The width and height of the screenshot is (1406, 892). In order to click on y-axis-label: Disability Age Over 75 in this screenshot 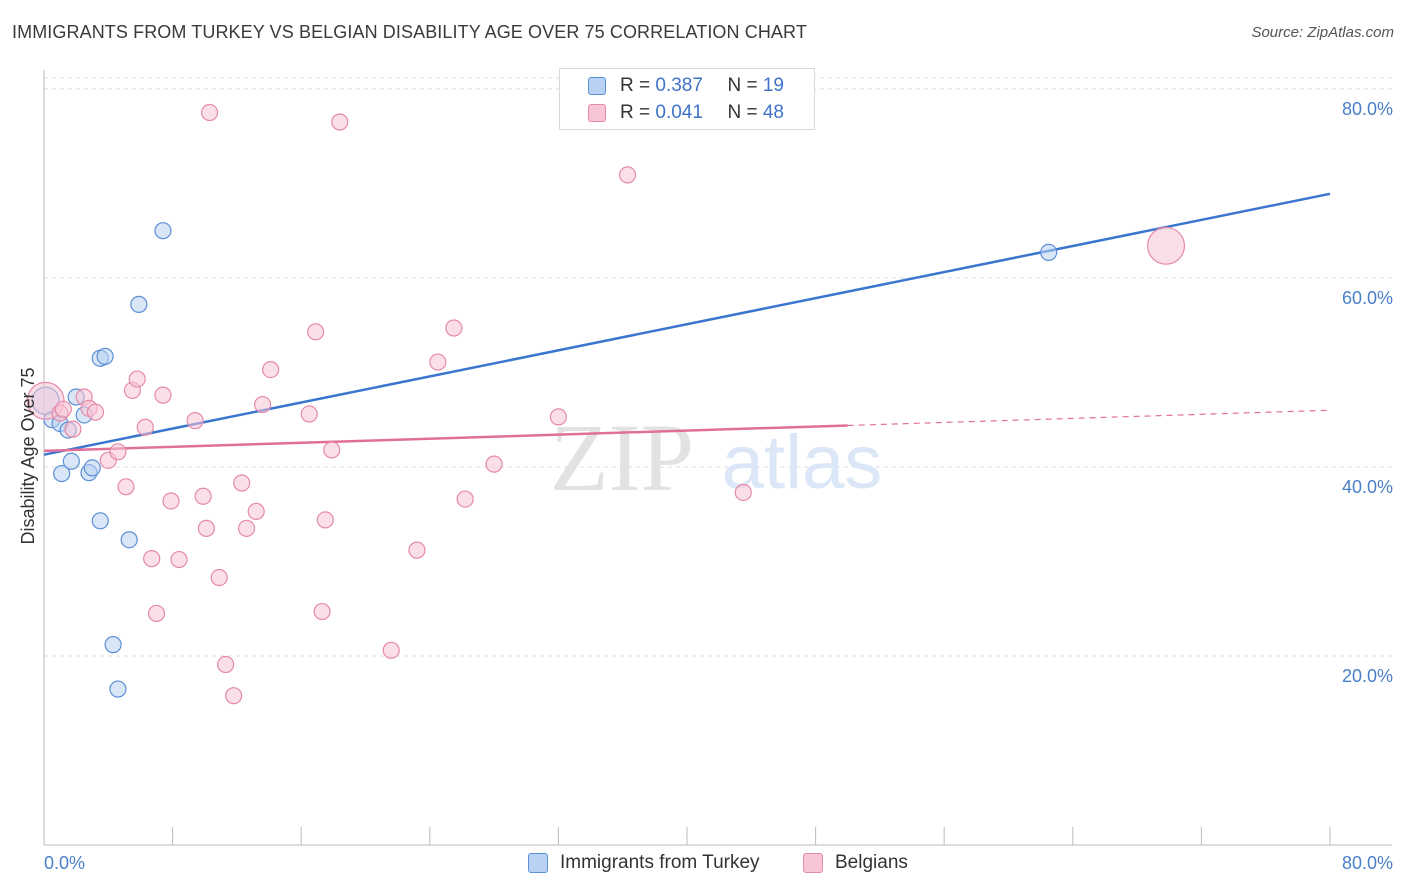, I will do `click(28, 455)`.